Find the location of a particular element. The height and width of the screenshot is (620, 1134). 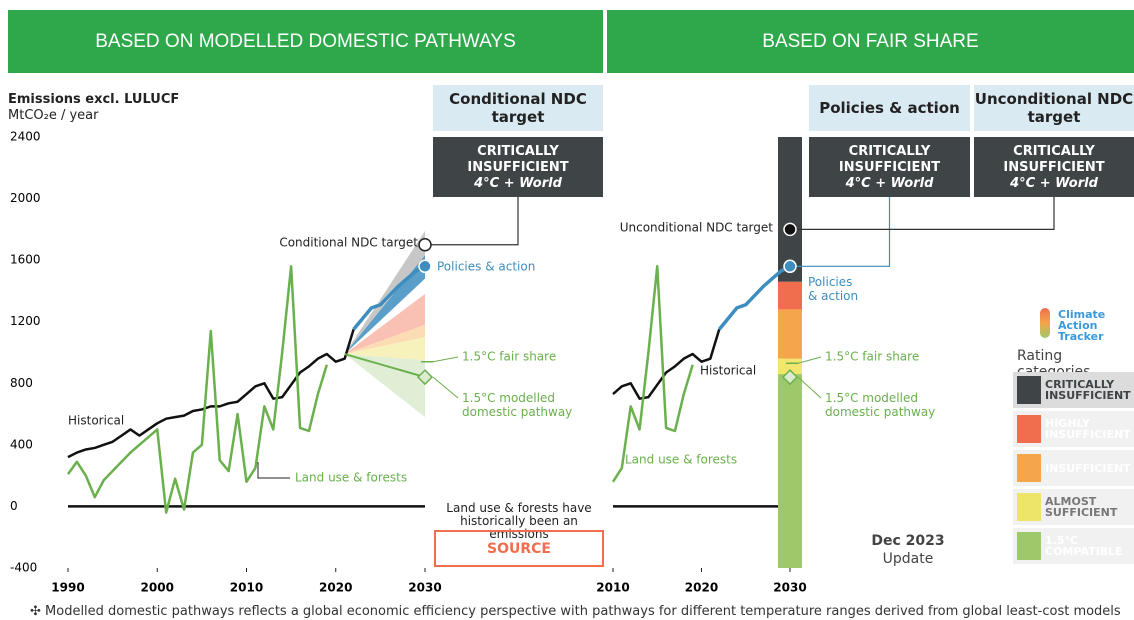

x-tick-label: 2000 is located at coordinates (157, 588).